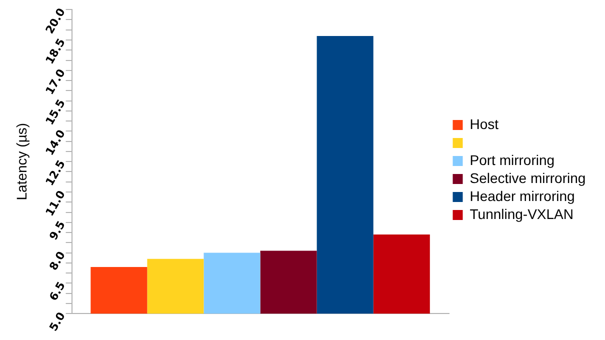 The image size is (605, 340). Describe the element at coordinates (57, 322) in the screenshot. I see `y-tick-label: 5.0` at that location.